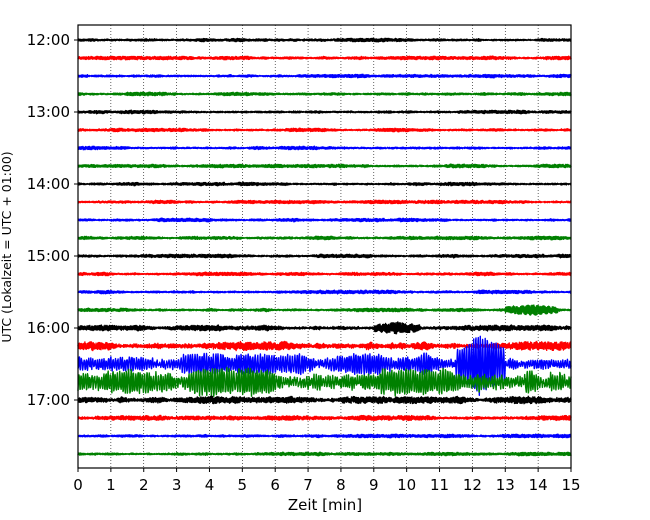 Image resolution: width=650 pixels, height=520 pixels. Describe the element at coordinates (406, 485) in the screenshot. I see `x-tick-label: 10` at that location.